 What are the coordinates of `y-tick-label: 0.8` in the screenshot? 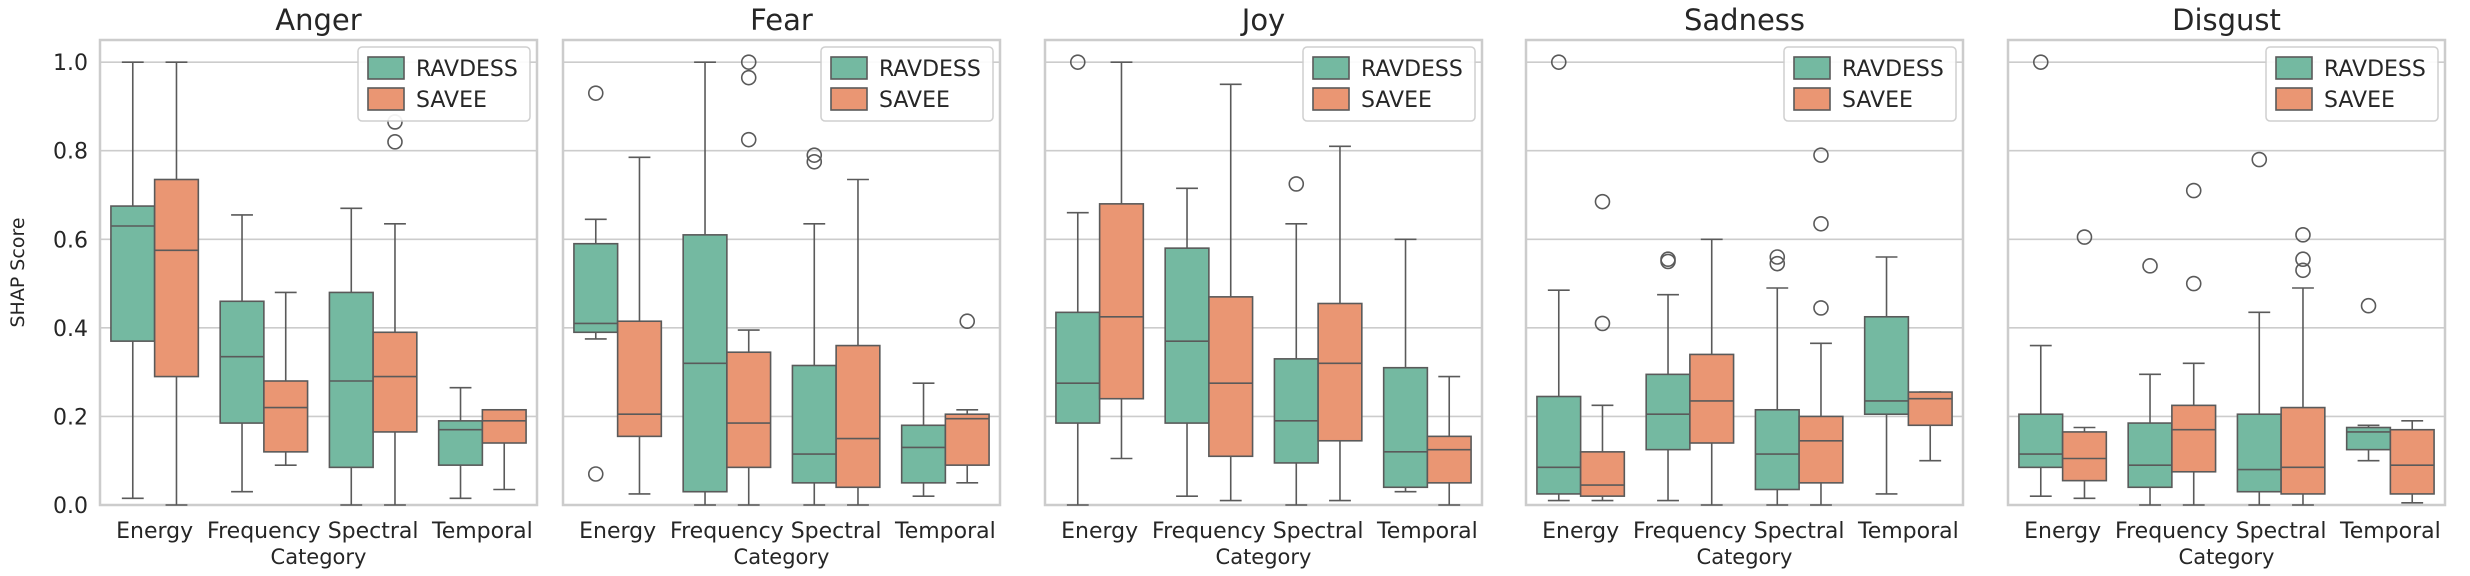 It's located at (70, 152).